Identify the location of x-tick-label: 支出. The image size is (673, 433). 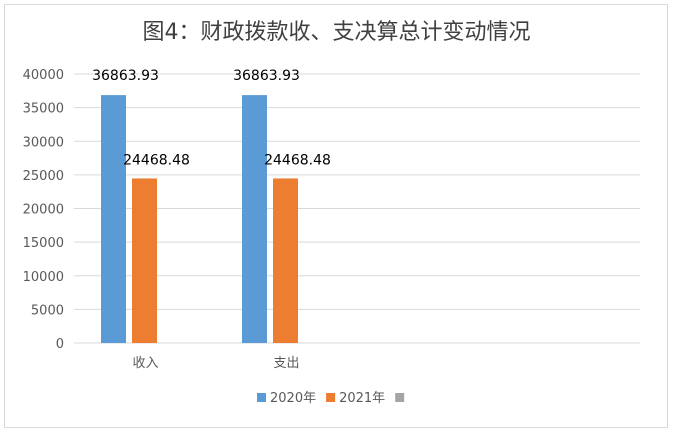
(286, 363).